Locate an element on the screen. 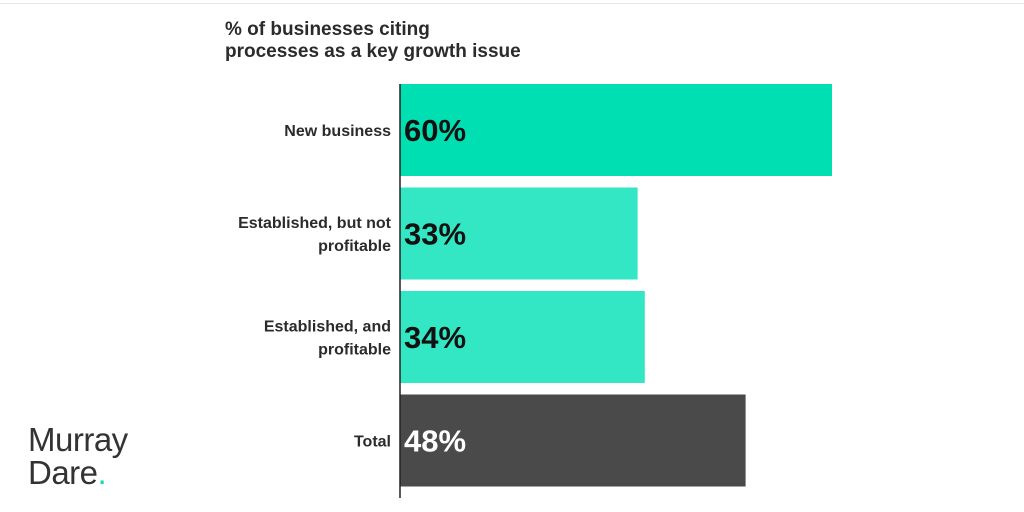 The image size is (1024, 512). chart-title-line-1: % of businesses citing is located at coordinates (327, 29).